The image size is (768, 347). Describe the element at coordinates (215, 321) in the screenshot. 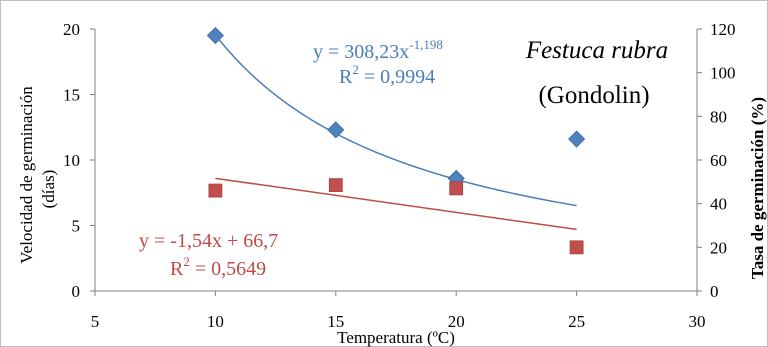

I see `x-tick-label-1: 10` at that location.